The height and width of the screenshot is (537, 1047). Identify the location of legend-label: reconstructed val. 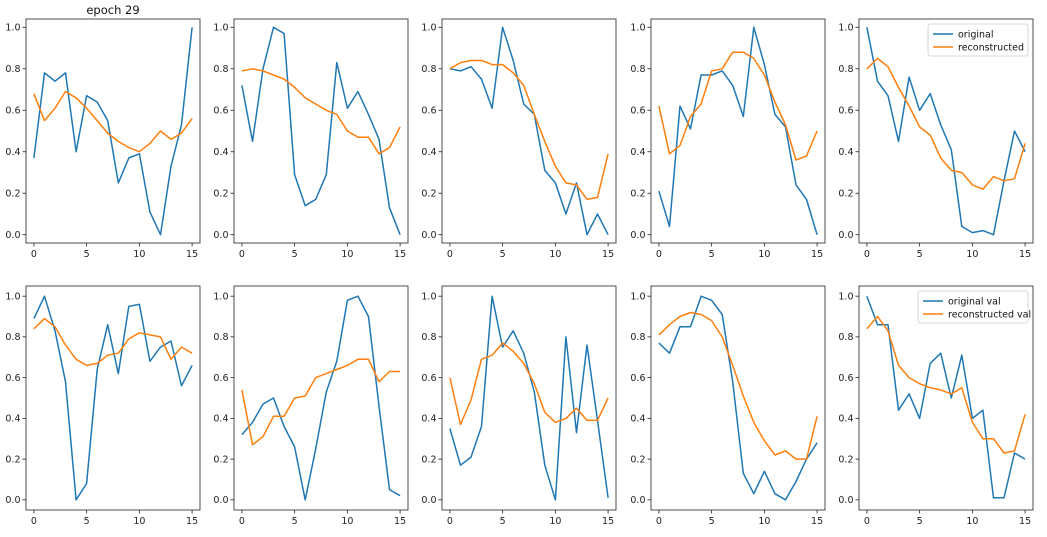
(989, 314).